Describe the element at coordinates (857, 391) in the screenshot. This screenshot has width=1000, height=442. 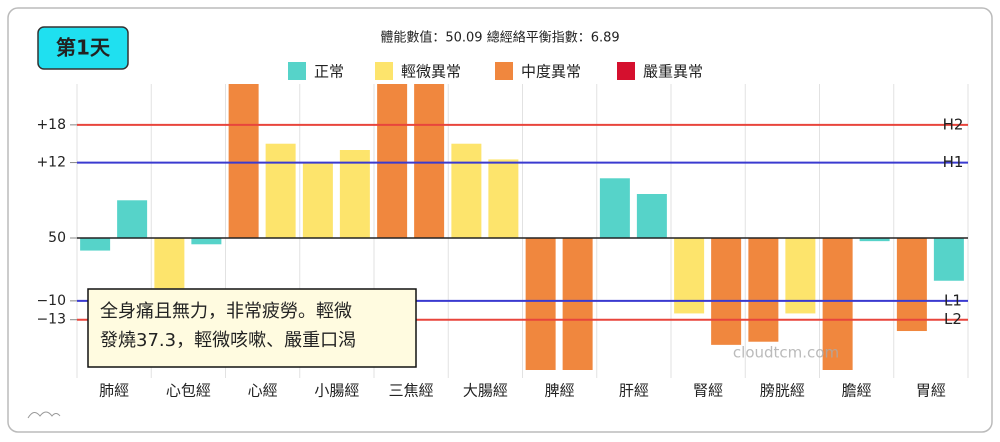
I see `x-tick-label: 膽經` at that location.